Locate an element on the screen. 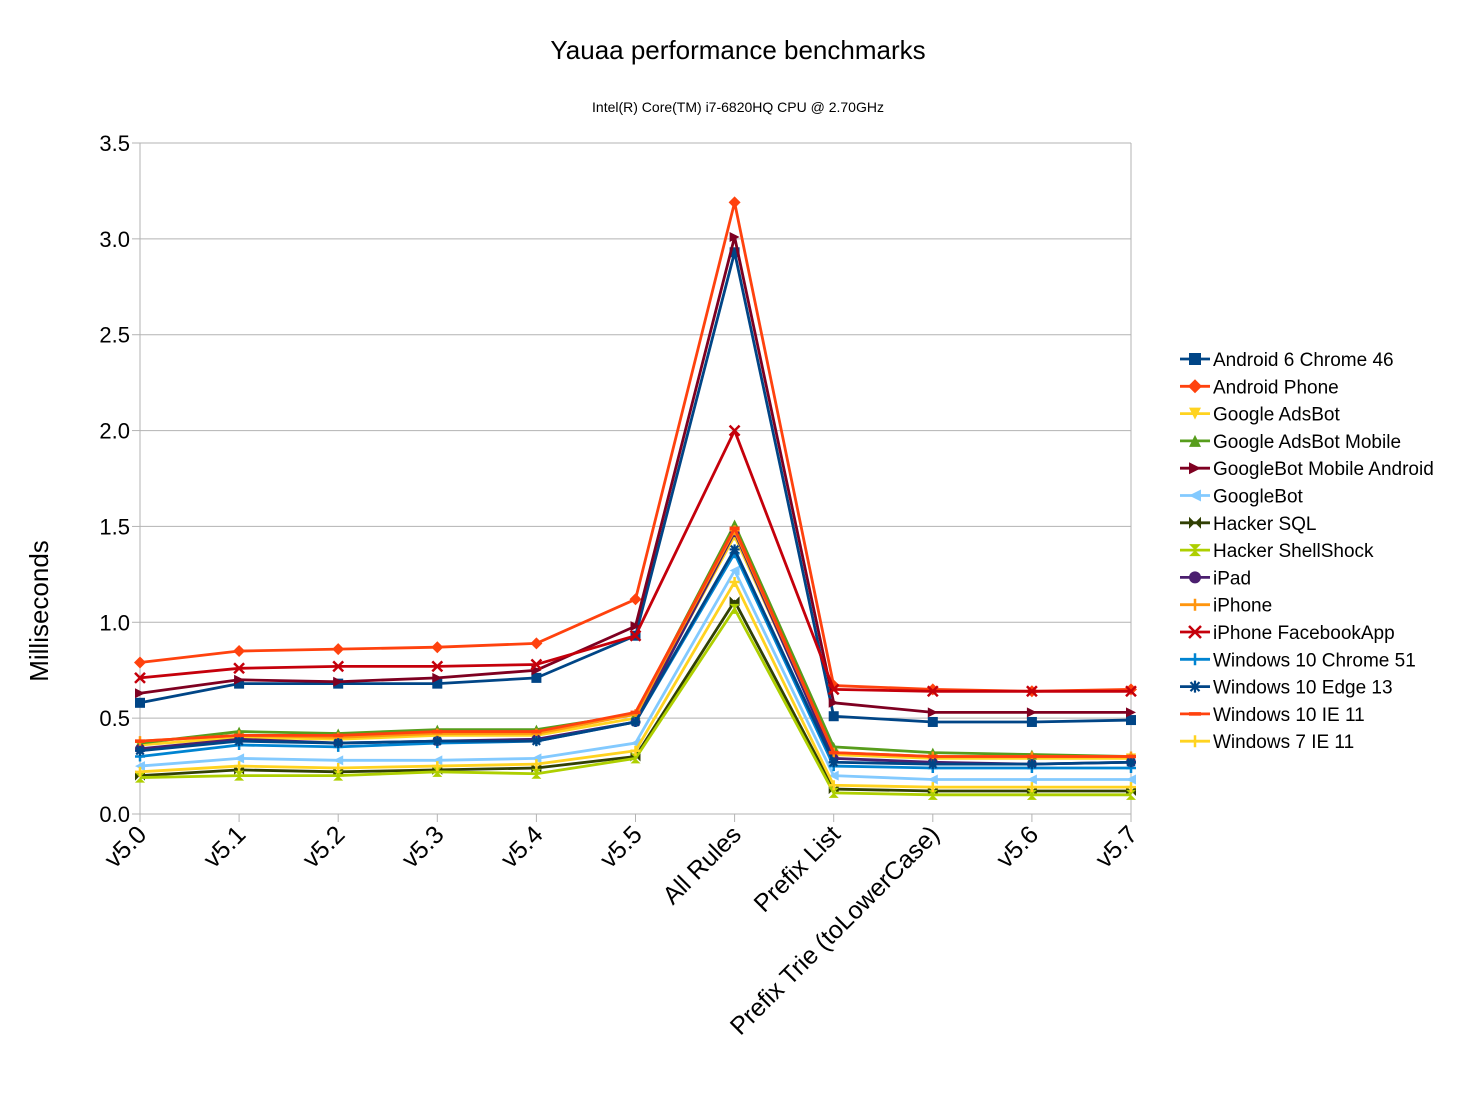  series-googlebot is located at coordinates (635, 675).